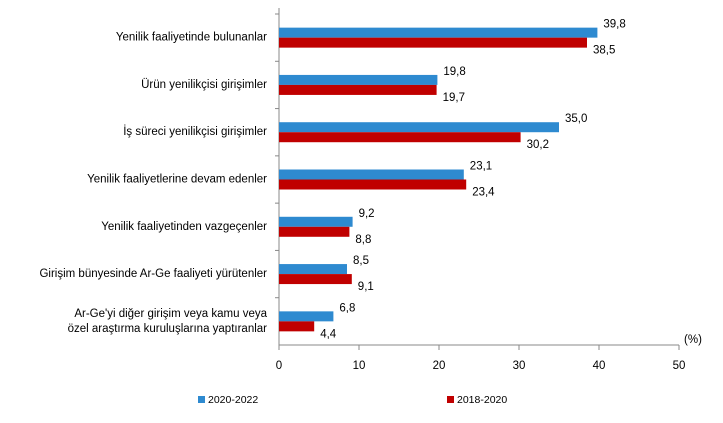  What do you see at coordinates (614, 25) in the screenshot?
I see `value-label: 39,8` at bounding box center [614, 25].